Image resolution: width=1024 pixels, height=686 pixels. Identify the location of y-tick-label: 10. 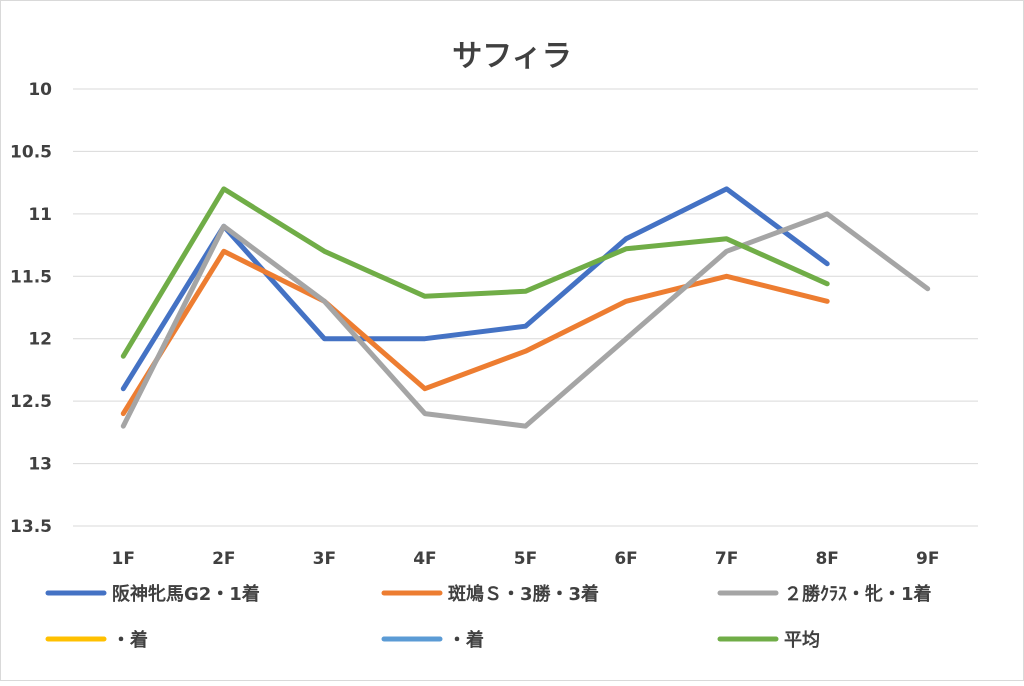
(40, 90).